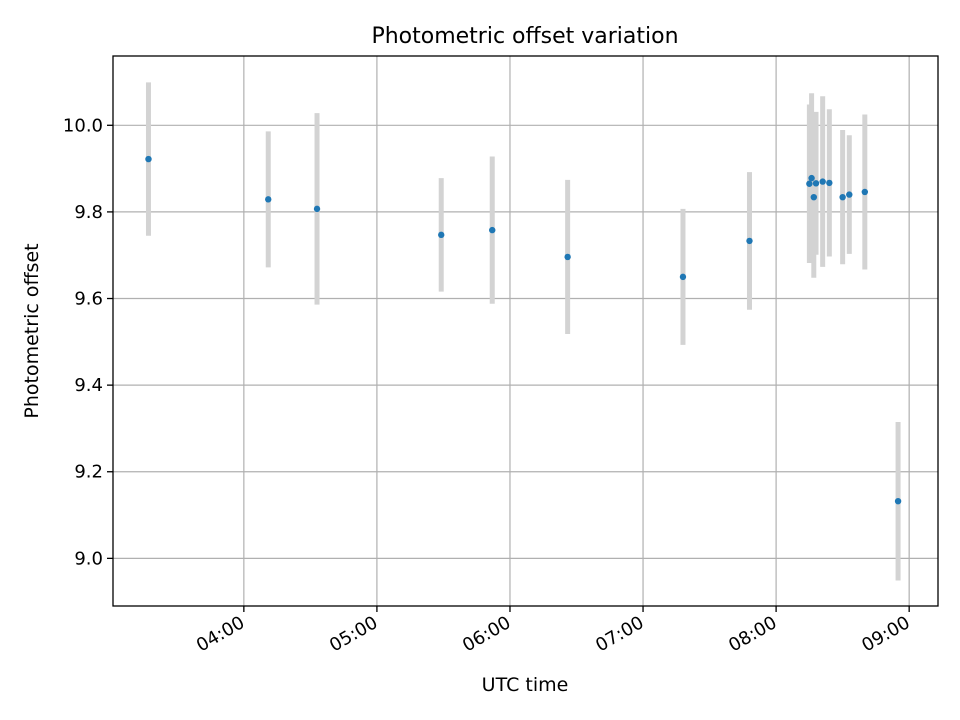 This screenshot has width=960, height=720. I want to click on y-tick-label: 9.8, so click(88, 212).